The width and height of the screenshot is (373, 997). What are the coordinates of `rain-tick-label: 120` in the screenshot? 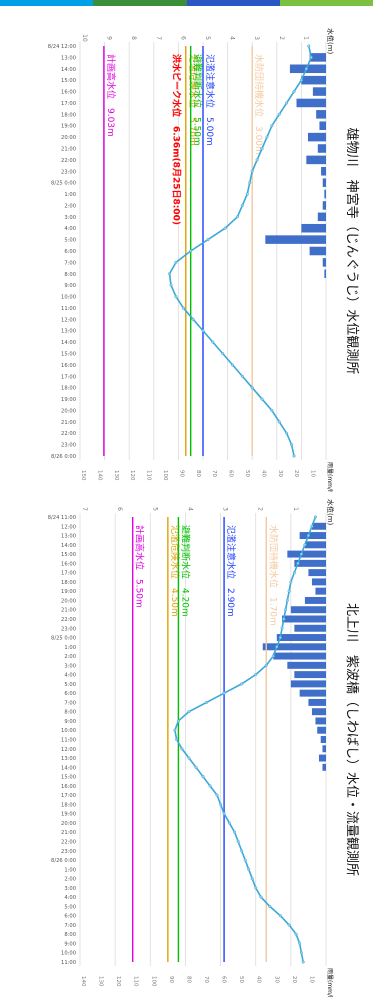 It's located at (118, 981).